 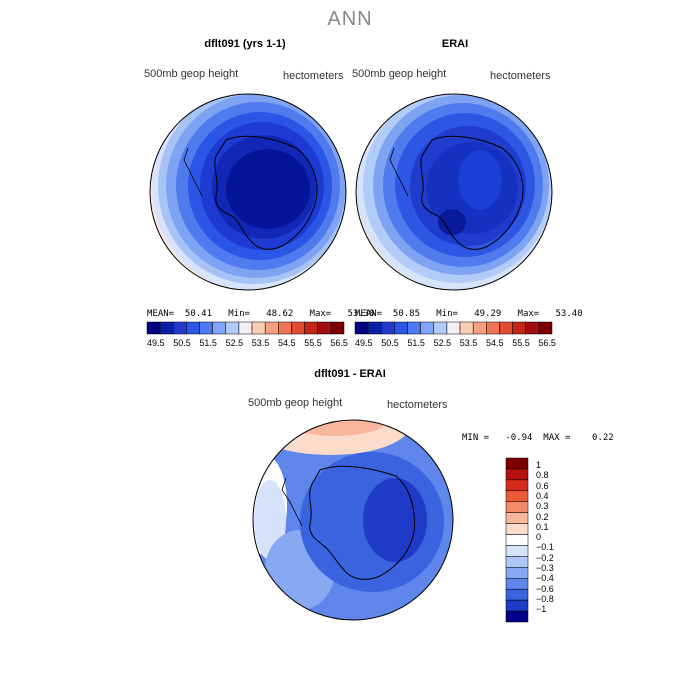 I want to click on colorbar-tick-label: −0.1, so click(x=545, y=547).